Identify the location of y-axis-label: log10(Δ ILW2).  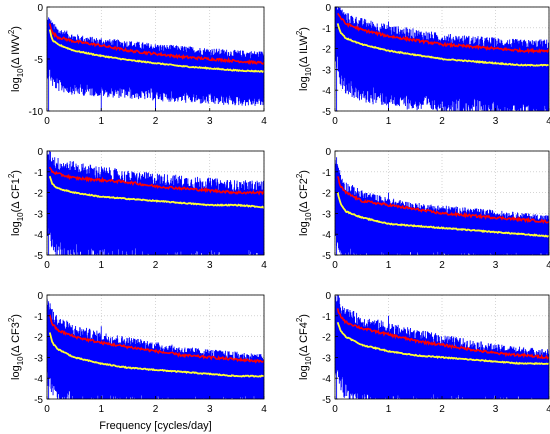
(304, 59).